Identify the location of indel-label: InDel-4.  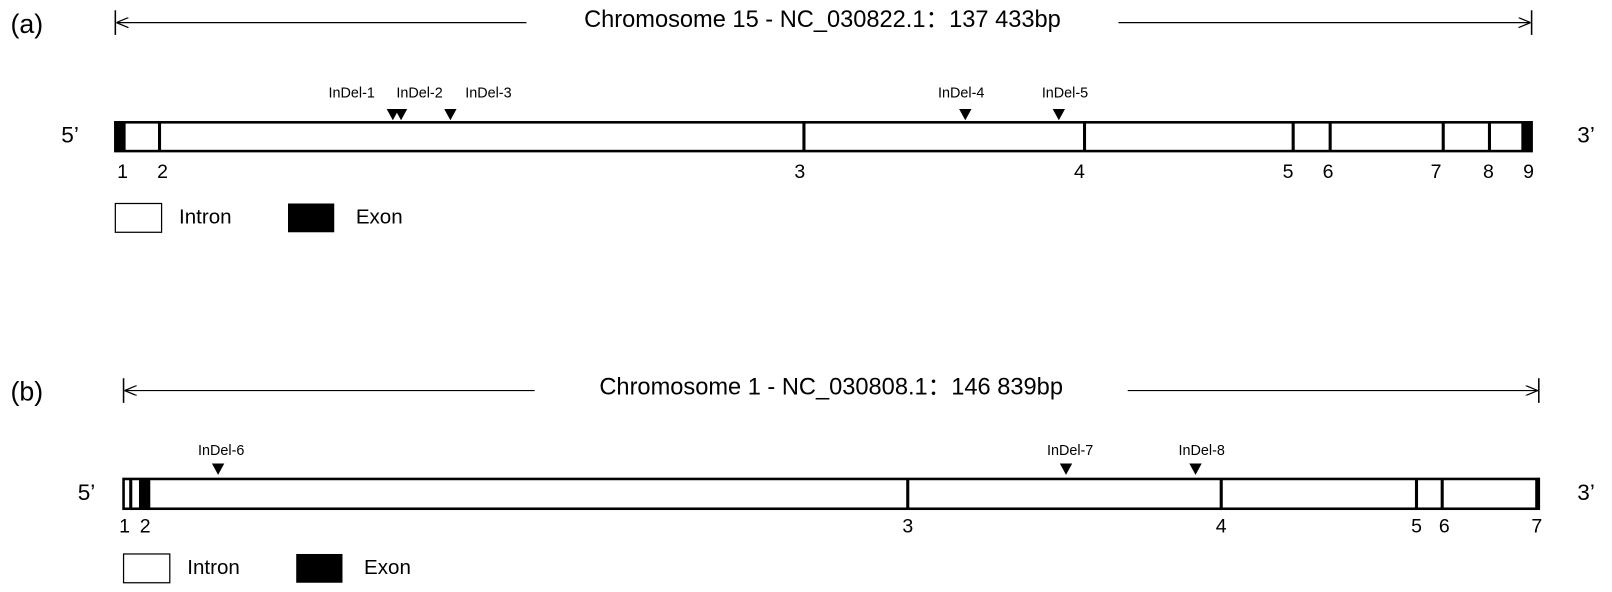
(961, 93).